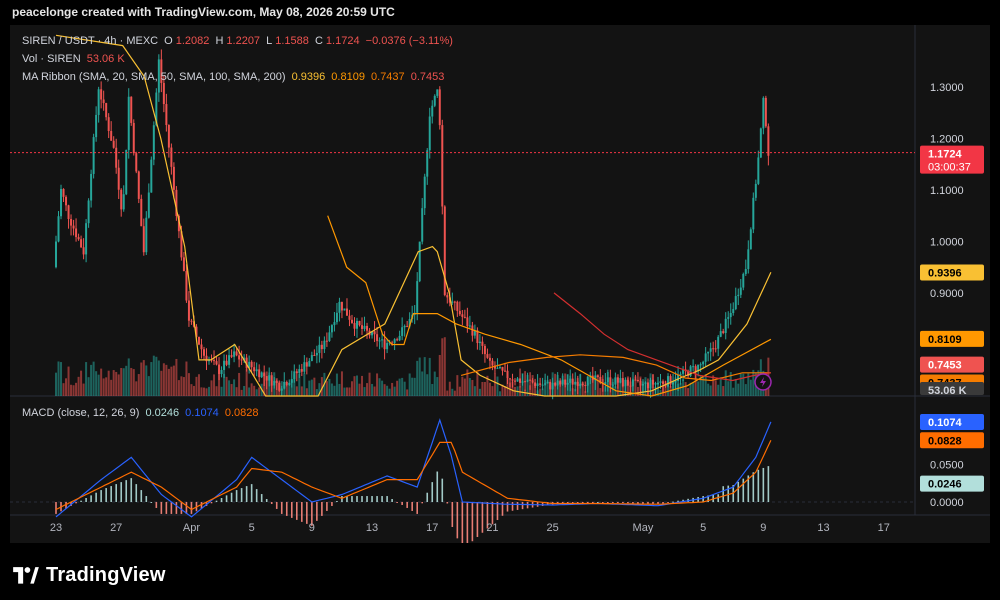  What do you see at coordinates (51, 59) in the screenshot?
I see `volume-label: Vol · SIREN` at bounding box center [51, 59].